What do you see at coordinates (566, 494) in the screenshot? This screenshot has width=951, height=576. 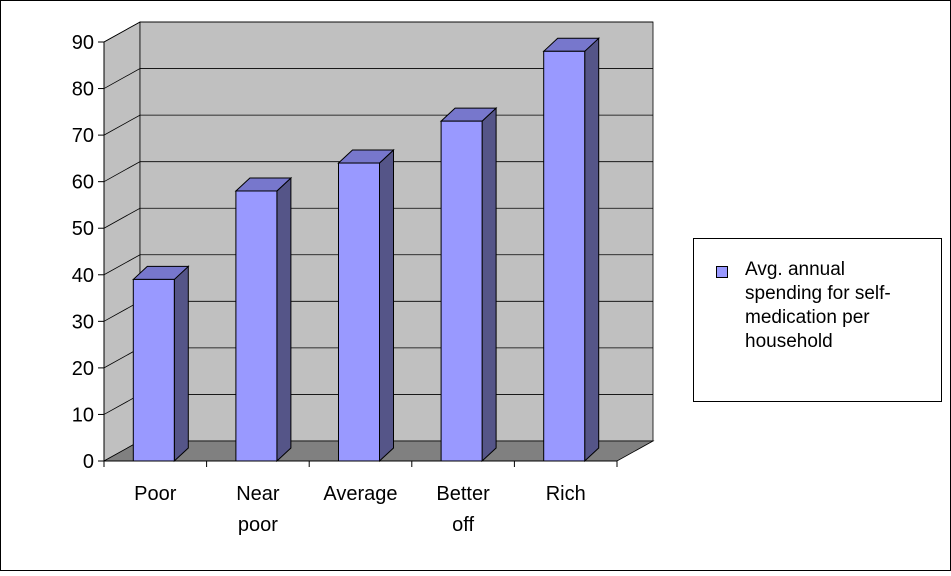 I see `x-tick-label: Rich` at bounding box center [566, 494].